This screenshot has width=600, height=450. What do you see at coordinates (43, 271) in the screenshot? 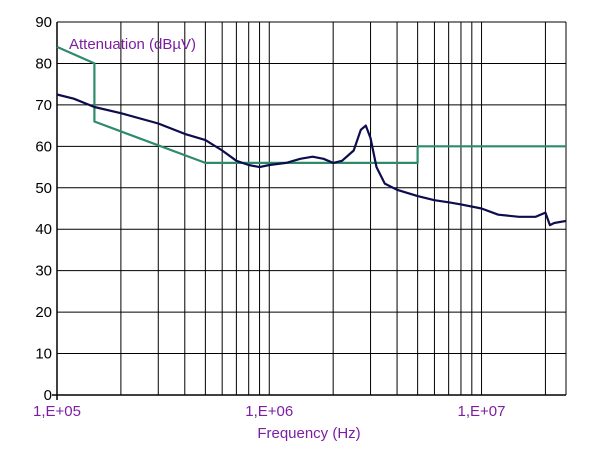
I see `y-tick-label: 30` at bounding box center [43, 271].